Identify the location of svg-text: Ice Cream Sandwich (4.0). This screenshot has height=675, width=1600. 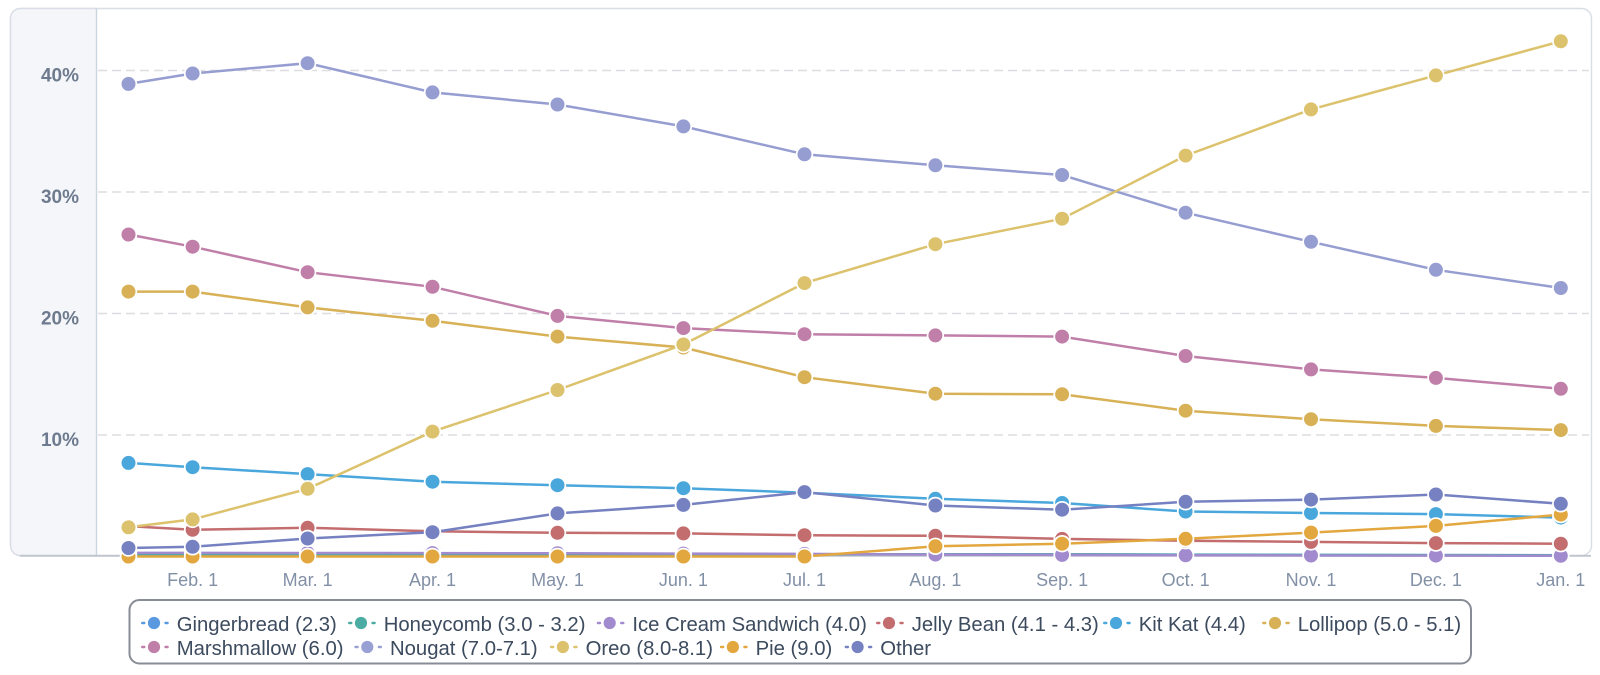
(749, 625).